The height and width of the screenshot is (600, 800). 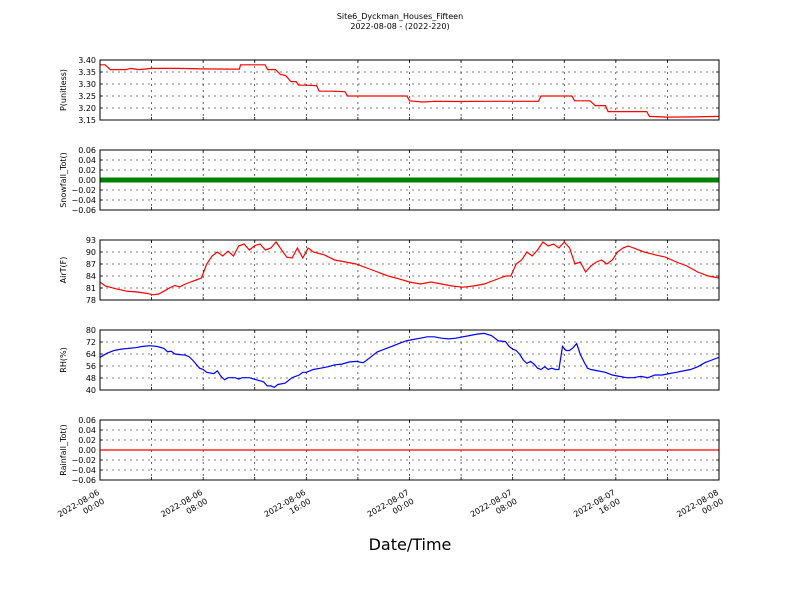 I want to click on panel-4: 80 72 64 56 48 40 RH(%), so click(x=389, y=360).